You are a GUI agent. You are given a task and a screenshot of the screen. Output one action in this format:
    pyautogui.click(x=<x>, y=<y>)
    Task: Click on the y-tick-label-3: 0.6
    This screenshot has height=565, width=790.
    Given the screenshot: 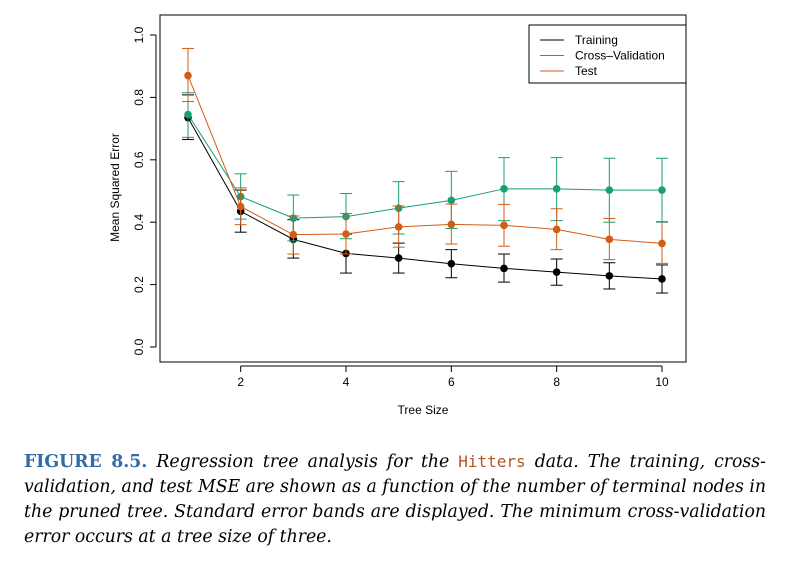 What is the action you would take?
    pyautogui.click(x=139, y=159)
    